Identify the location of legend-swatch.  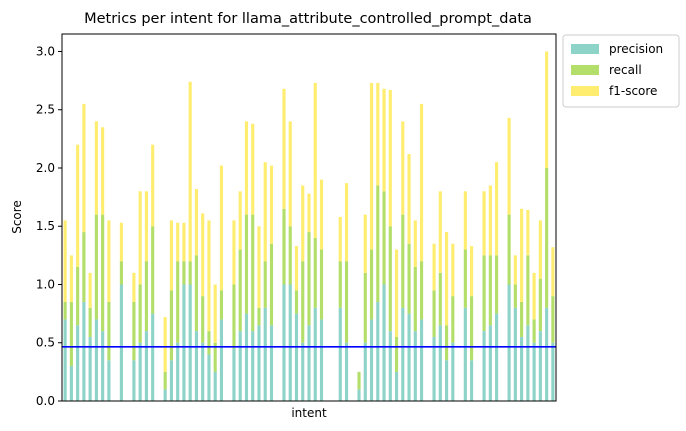
(585, 91).